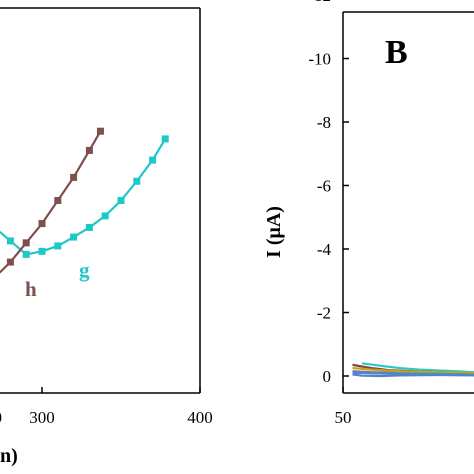 Image resolution: width=474 pixels, height=474 pixels. I want to click on panel-b-x-tick-label: 50, so click(343, 417).